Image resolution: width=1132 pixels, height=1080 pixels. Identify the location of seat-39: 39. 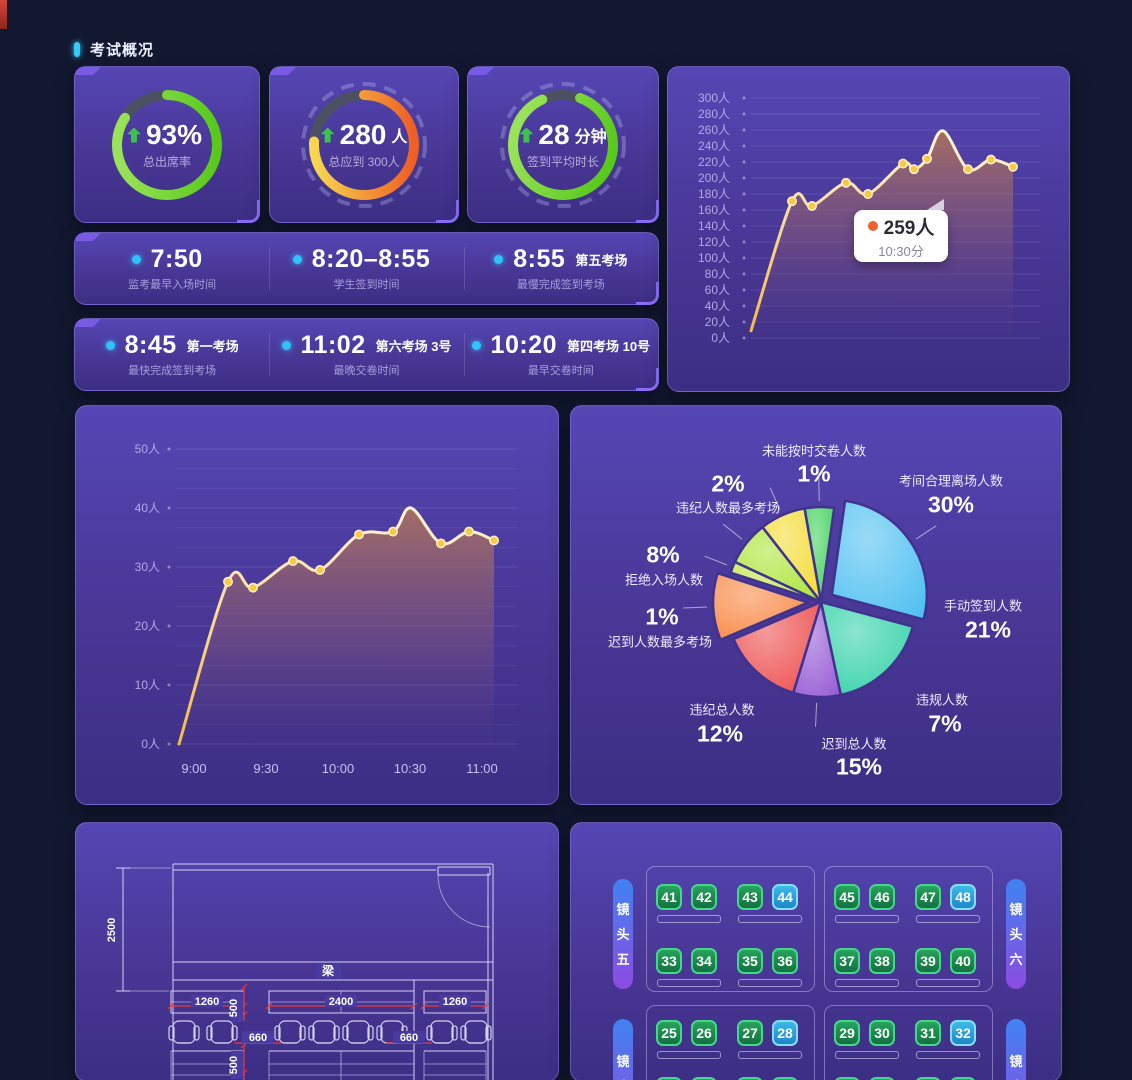
(928, 961).